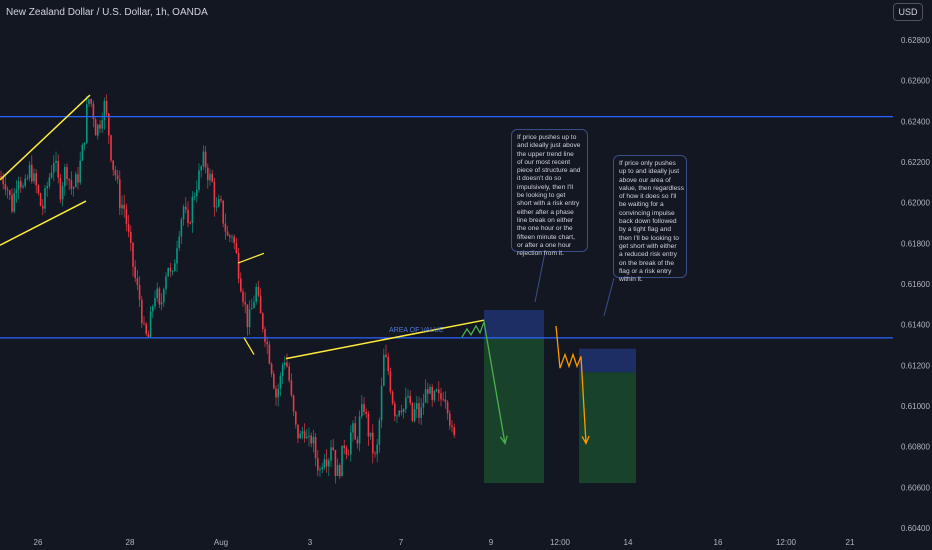 The height and width of the screenshot is (550, 932). Describe the element at coordinates (647, 163) in the screenshot. I see `note-line: If price only pushes` at that location.